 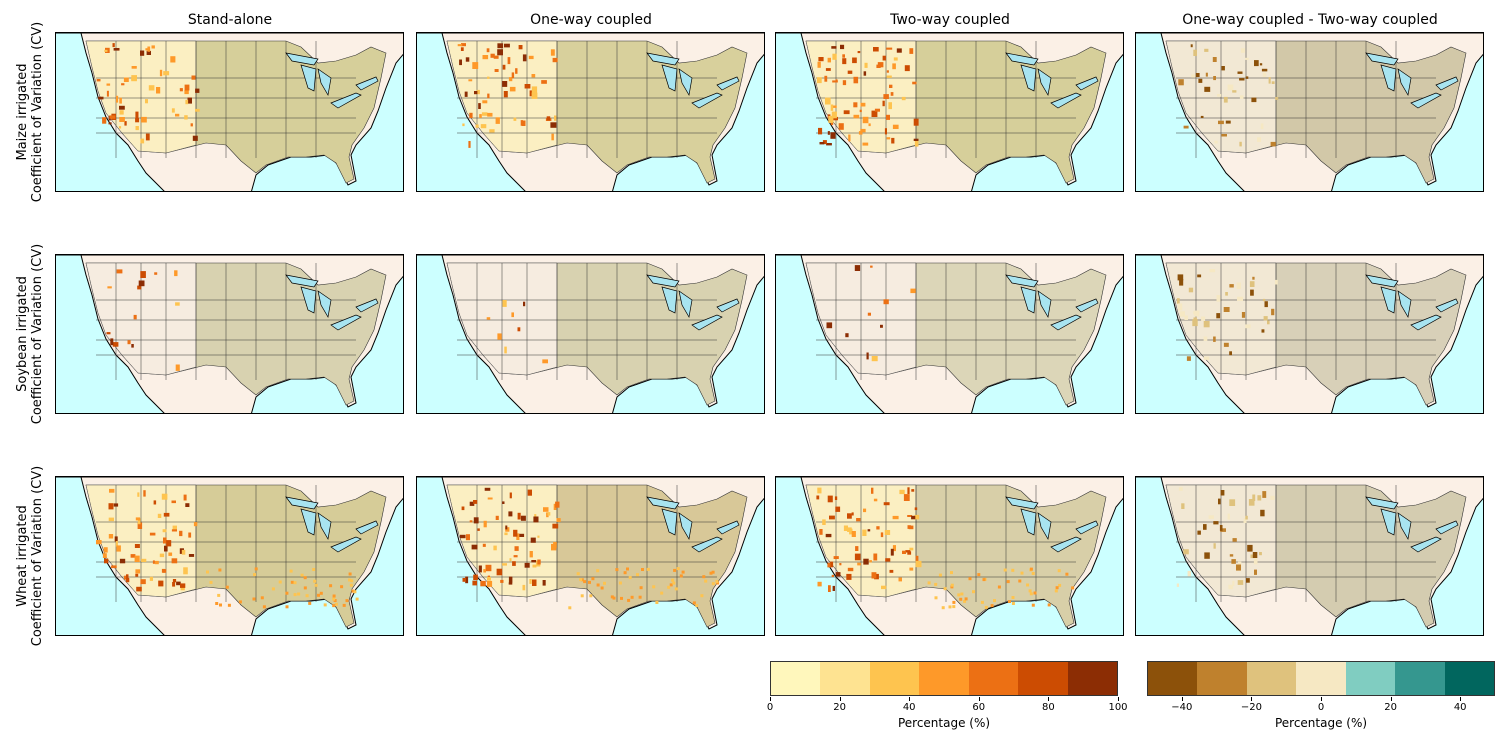 I want to click on colorbar-tick-label: 40, so click(x=909, y=707).